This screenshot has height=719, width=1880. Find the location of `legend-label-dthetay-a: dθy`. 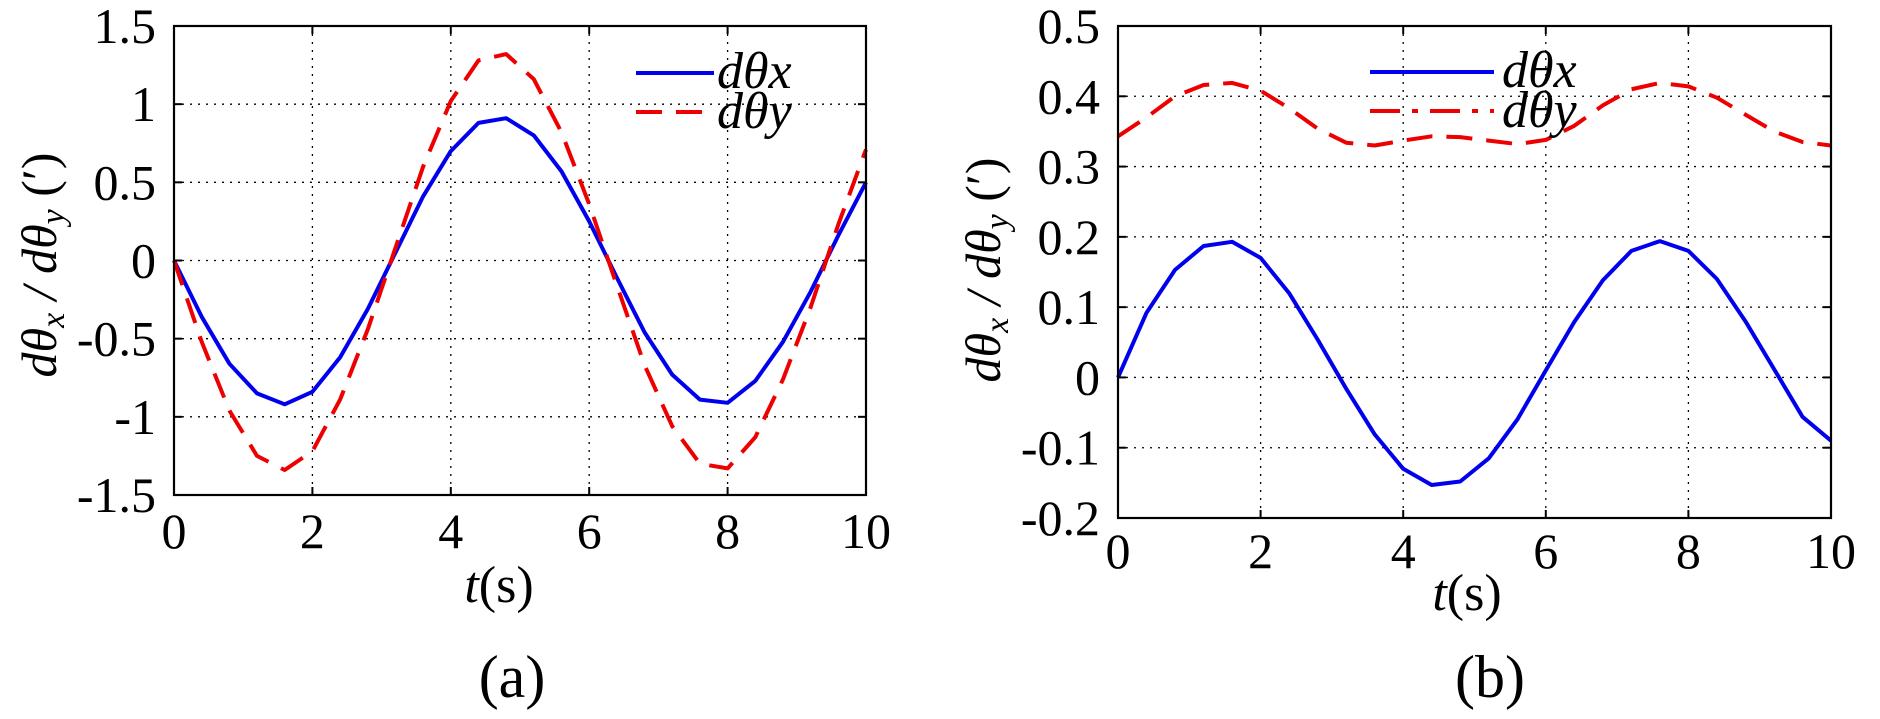

legend-label-dthetay-a: dθy is located at coordinates (755, 111).